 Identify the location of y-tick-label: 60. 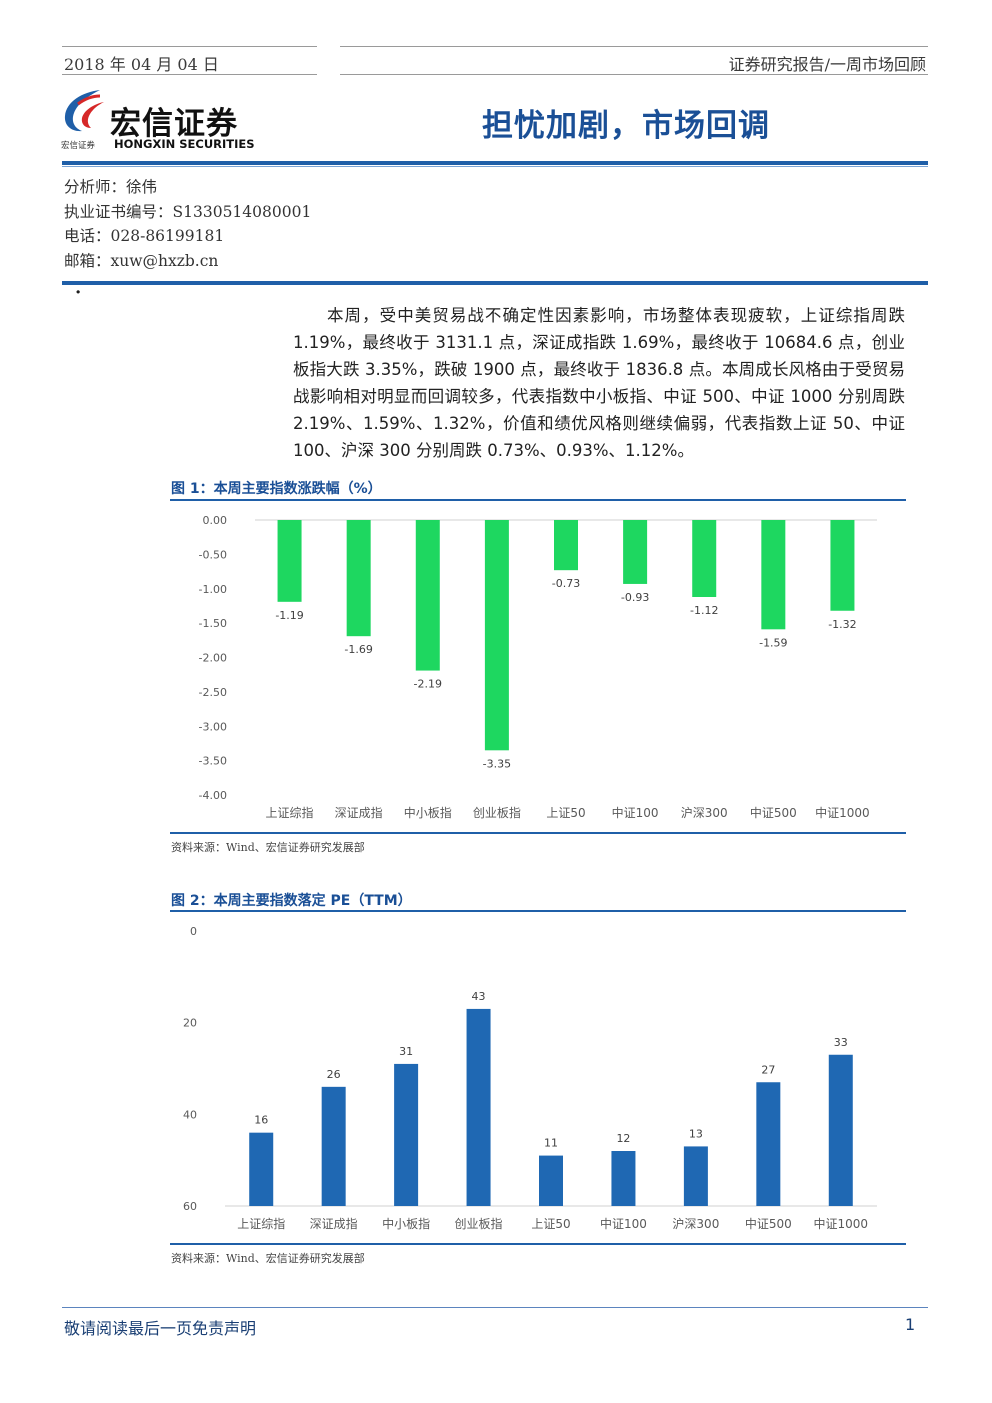
(190, 1206).